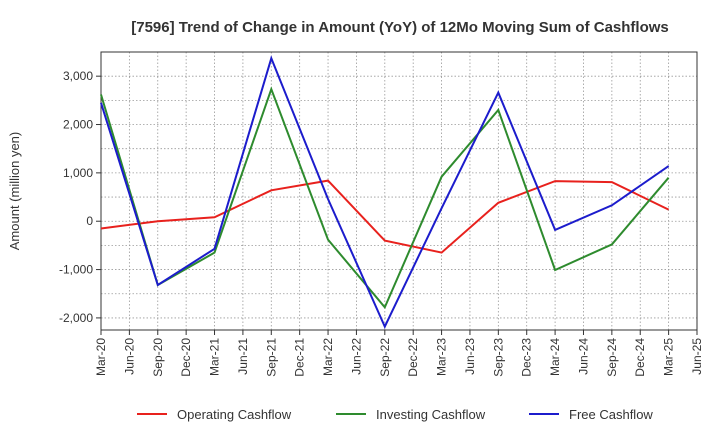 This screenshot has width=720, height=440. What do you see at coordinates (583, 356) in the screenshot?
I see `x-tick-label: Jun-24` at bounding box center [583, 356].